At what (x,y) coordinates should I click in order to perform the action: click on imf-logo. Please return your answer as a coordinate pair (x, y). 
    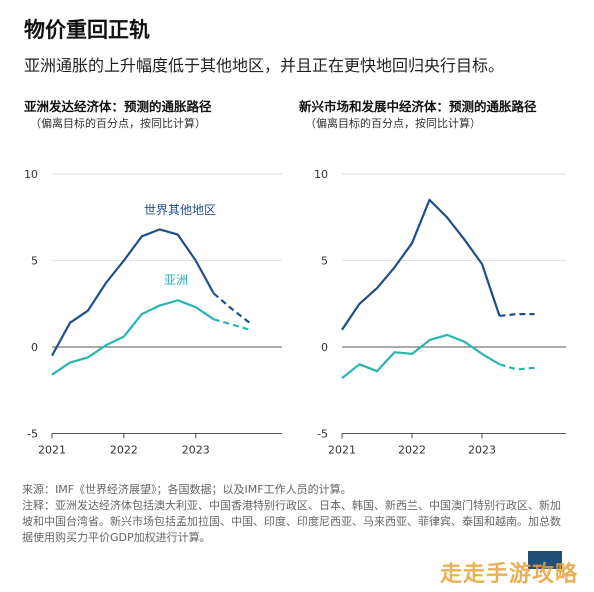
    Looking at the image, I should click on (545, 560).